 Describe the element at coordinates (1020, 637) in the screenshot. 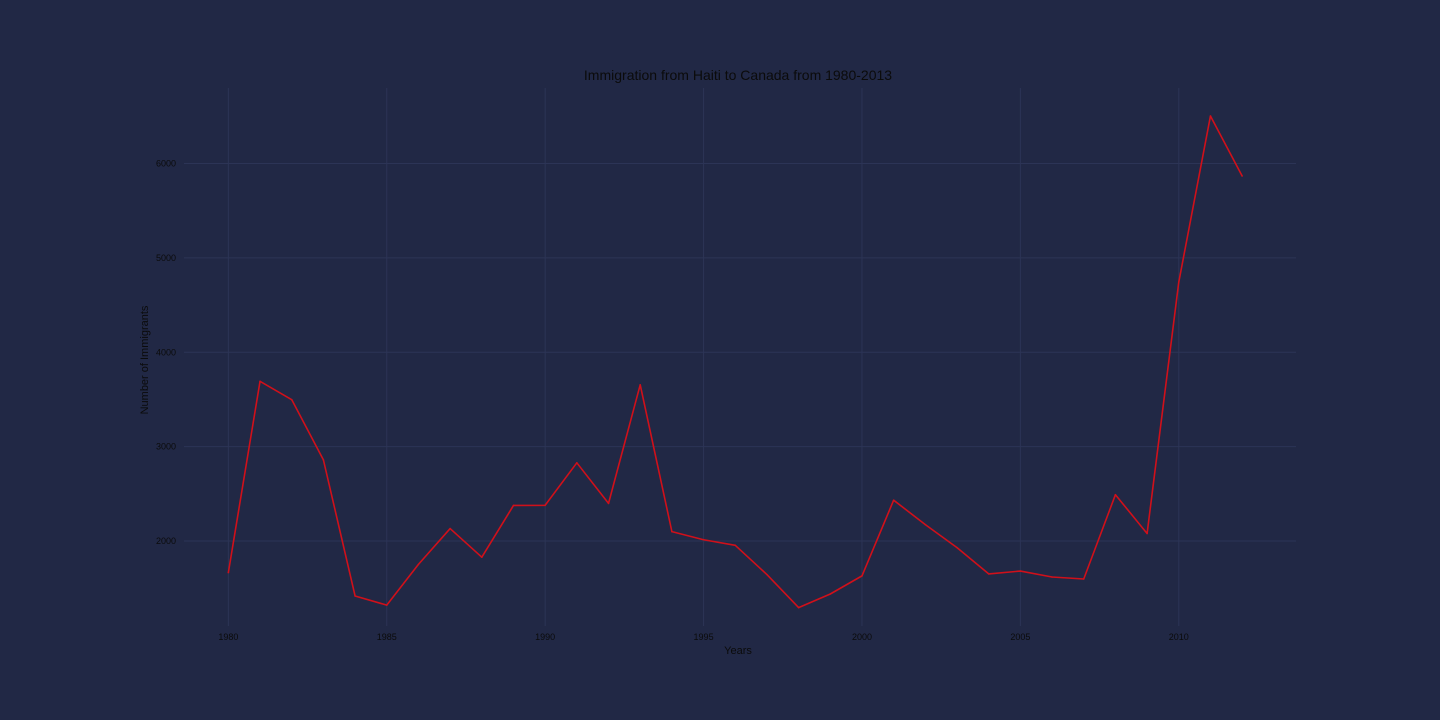

I see `x-tick-label: 2005` at that location.